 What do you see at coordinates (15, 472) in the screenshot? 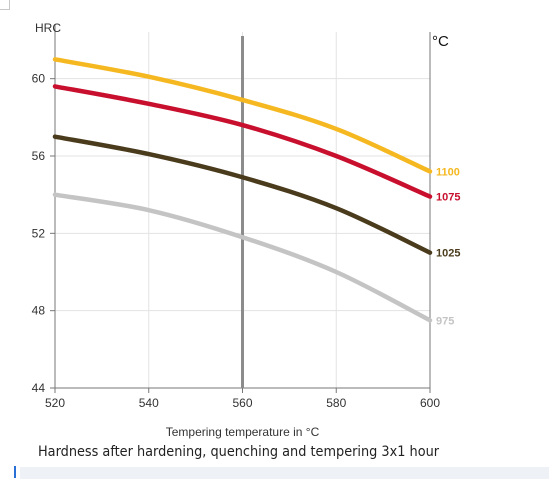
I see `text-cursor` at bounding box center [15, 472].